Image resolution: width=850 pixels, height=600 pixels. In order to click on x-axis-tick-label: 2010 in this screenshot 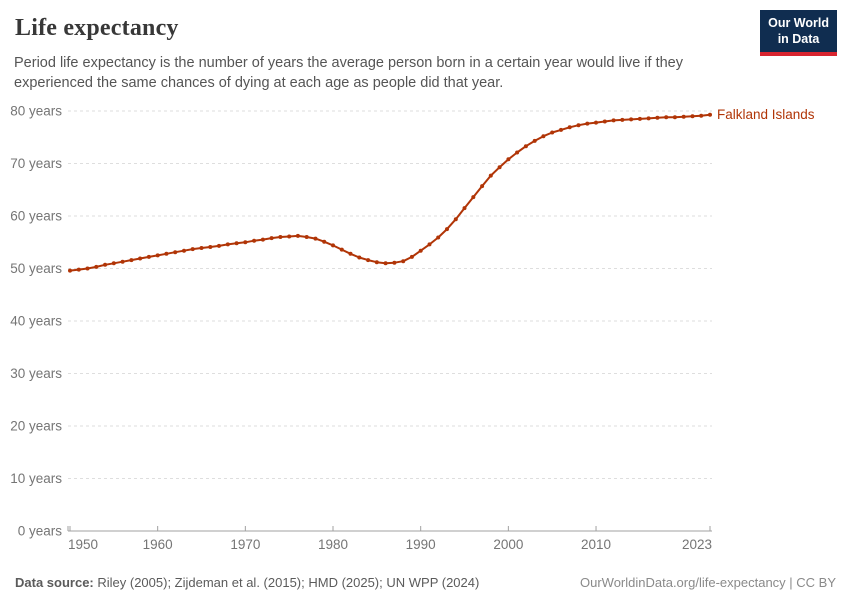, I will do `click(596, 544)`.